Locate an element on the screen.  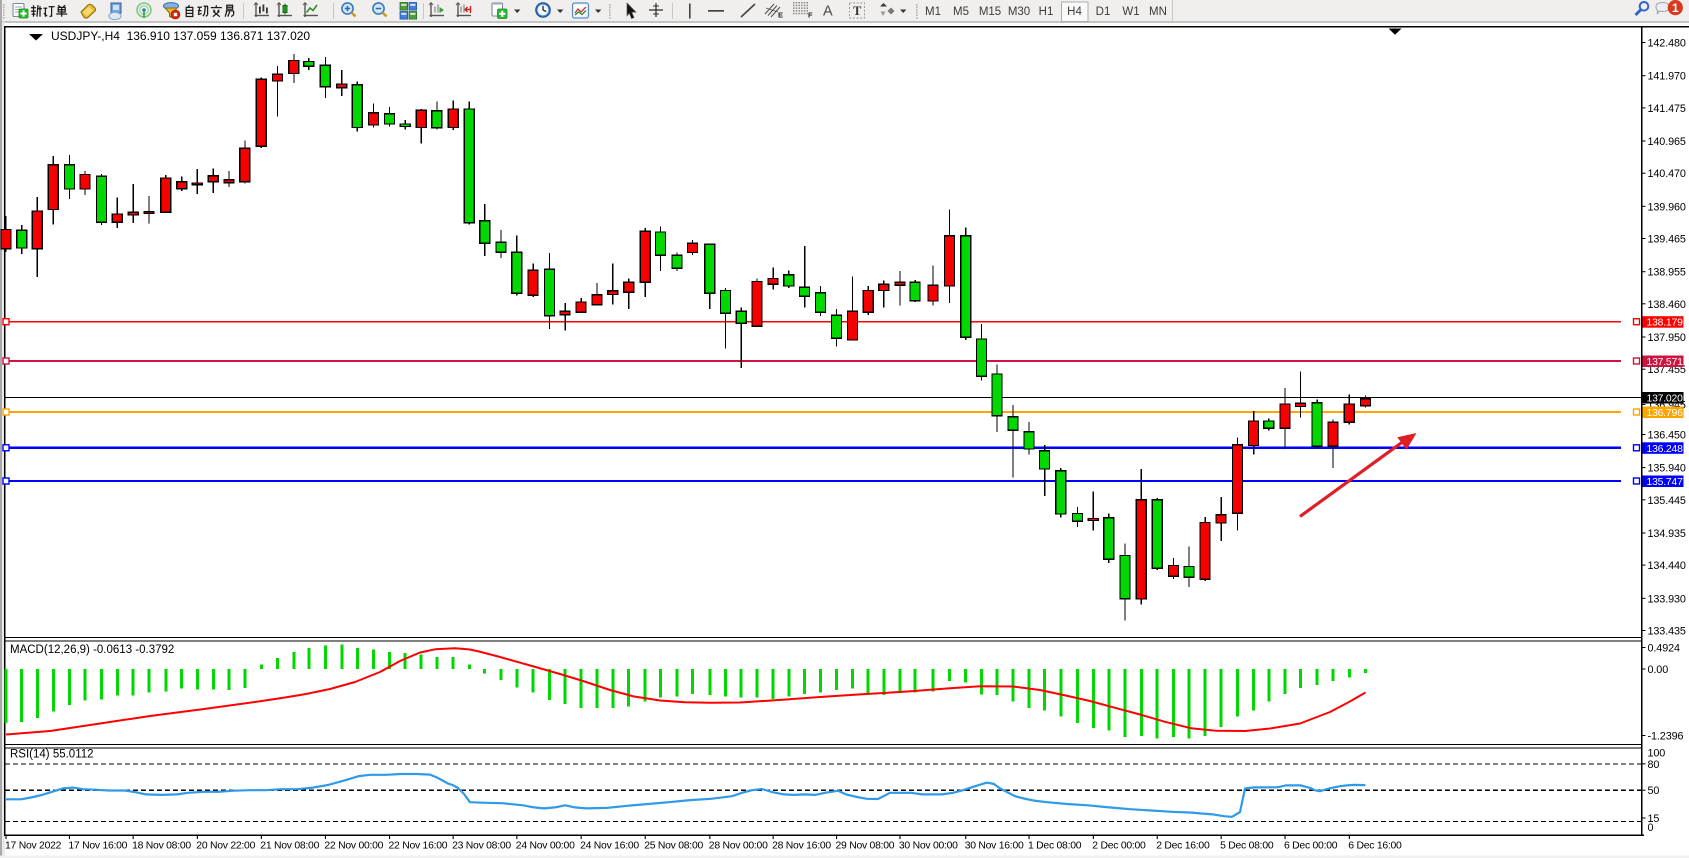
svg-text: M15 is located at coordinates (990, 12).